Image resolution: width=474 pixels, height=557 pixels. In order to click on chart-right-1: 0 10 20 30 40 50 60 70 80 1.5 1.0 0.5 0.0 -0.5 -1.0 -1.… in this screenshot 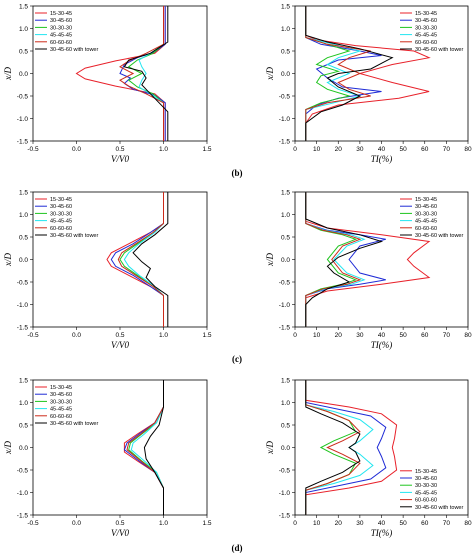, I will do `click(368, 269)`.